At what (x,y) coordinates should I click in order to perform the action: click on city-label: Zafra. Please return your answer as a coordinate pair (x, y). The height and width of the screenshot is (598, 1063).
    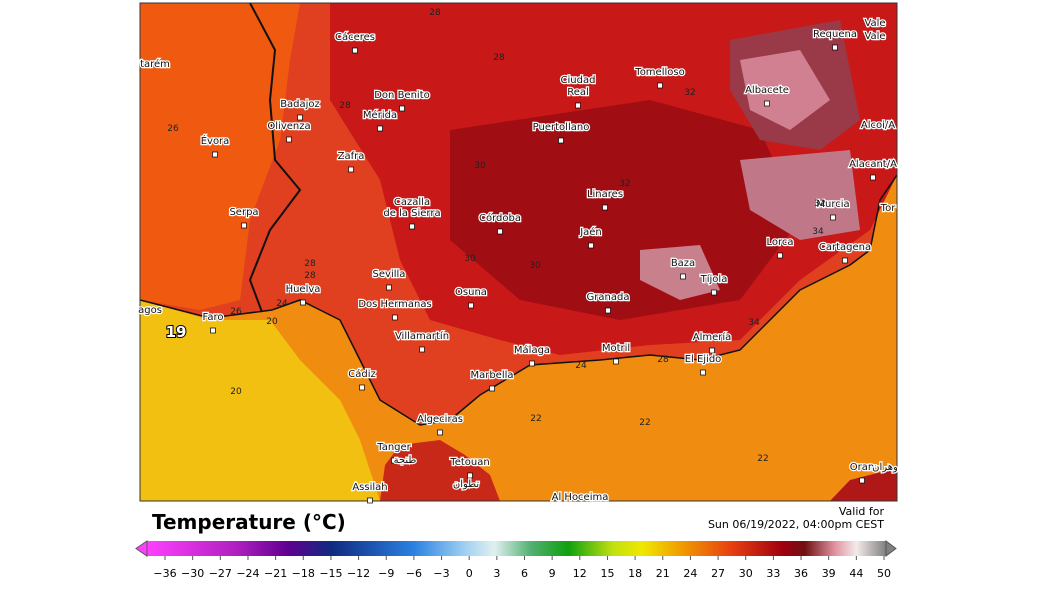
    Looking at the image, I should click on (351, 156).